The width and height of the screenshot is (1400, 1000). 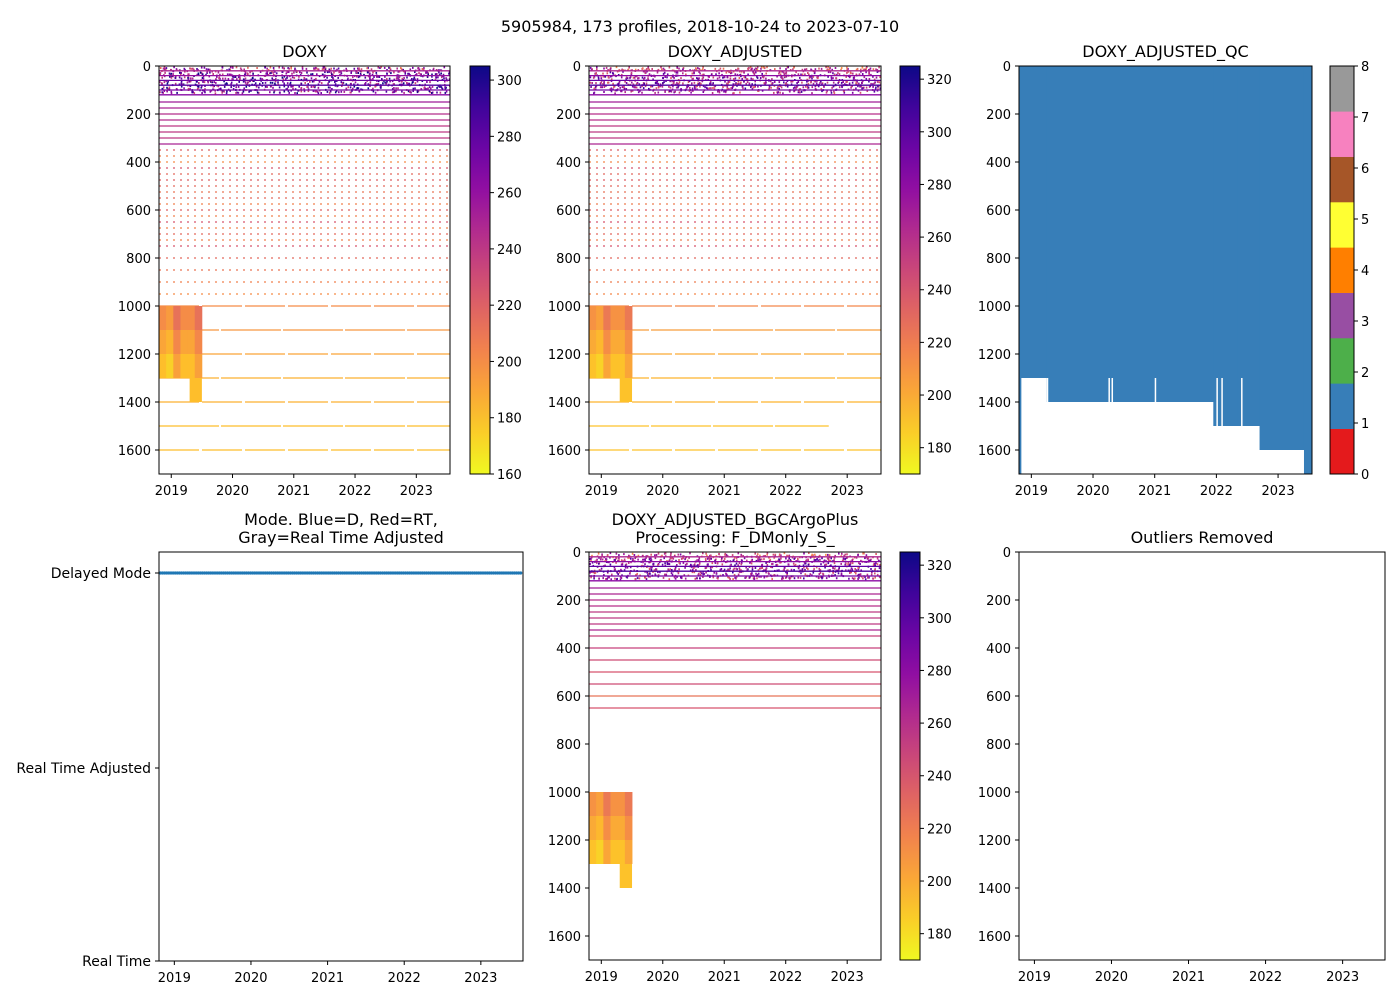 What do you see at coordinates (1365, 220) in the screenshot?
I see `colorbar-tick-label: 5` at bounding box center [1365, 220].